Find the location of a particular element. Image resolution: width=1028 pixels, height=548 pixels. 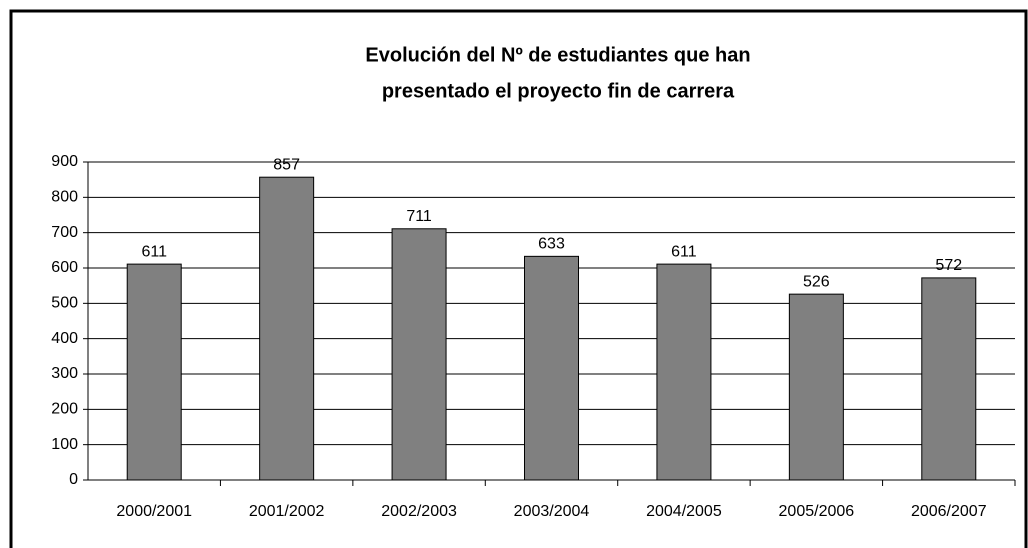

y-tick-label: 500 is located at coordinates (64, 303).